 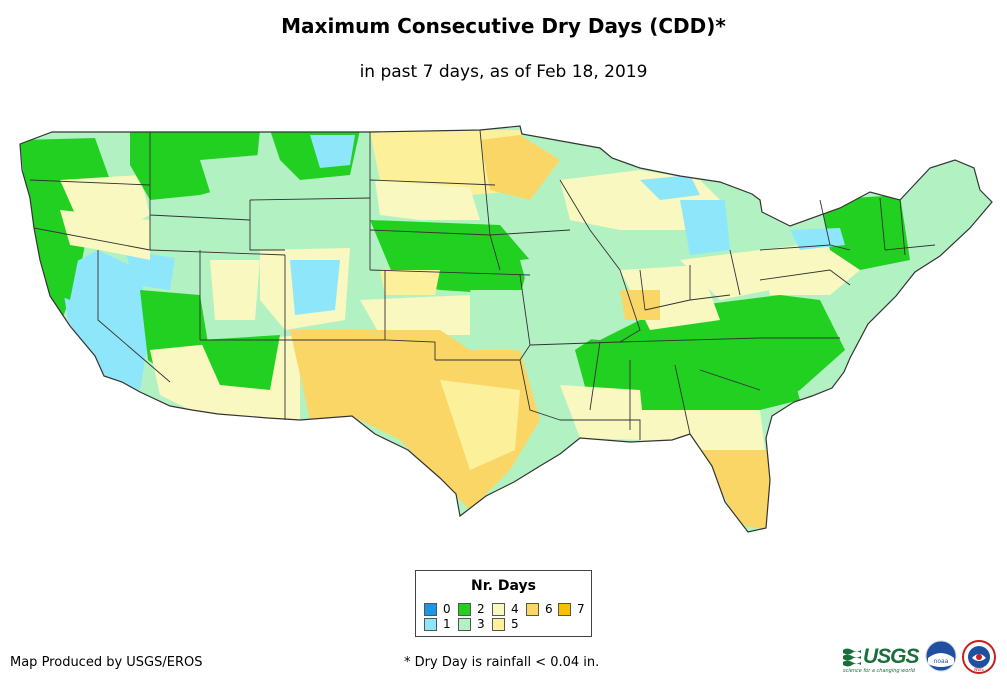 What do you see at coordinates (471, 609) in the screenshot?
I see `legend-item-2: 2` at bounding box center [471, 609].